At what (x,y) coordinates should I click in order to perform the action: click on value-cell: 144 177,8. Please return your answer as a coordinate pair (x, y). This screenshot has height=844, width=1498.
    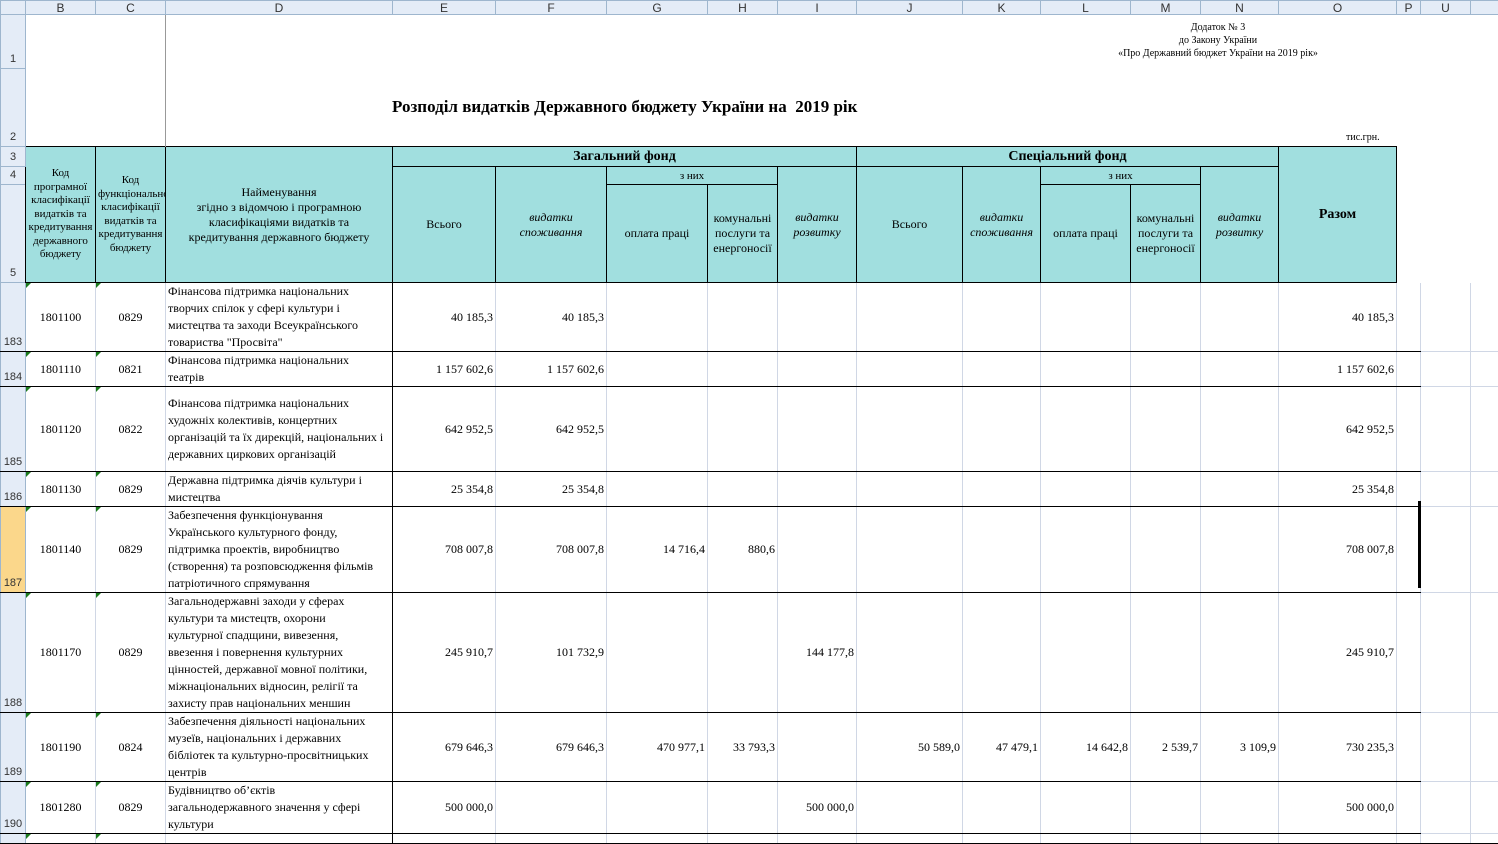
    Looking at the image, I should click on (817, 653).